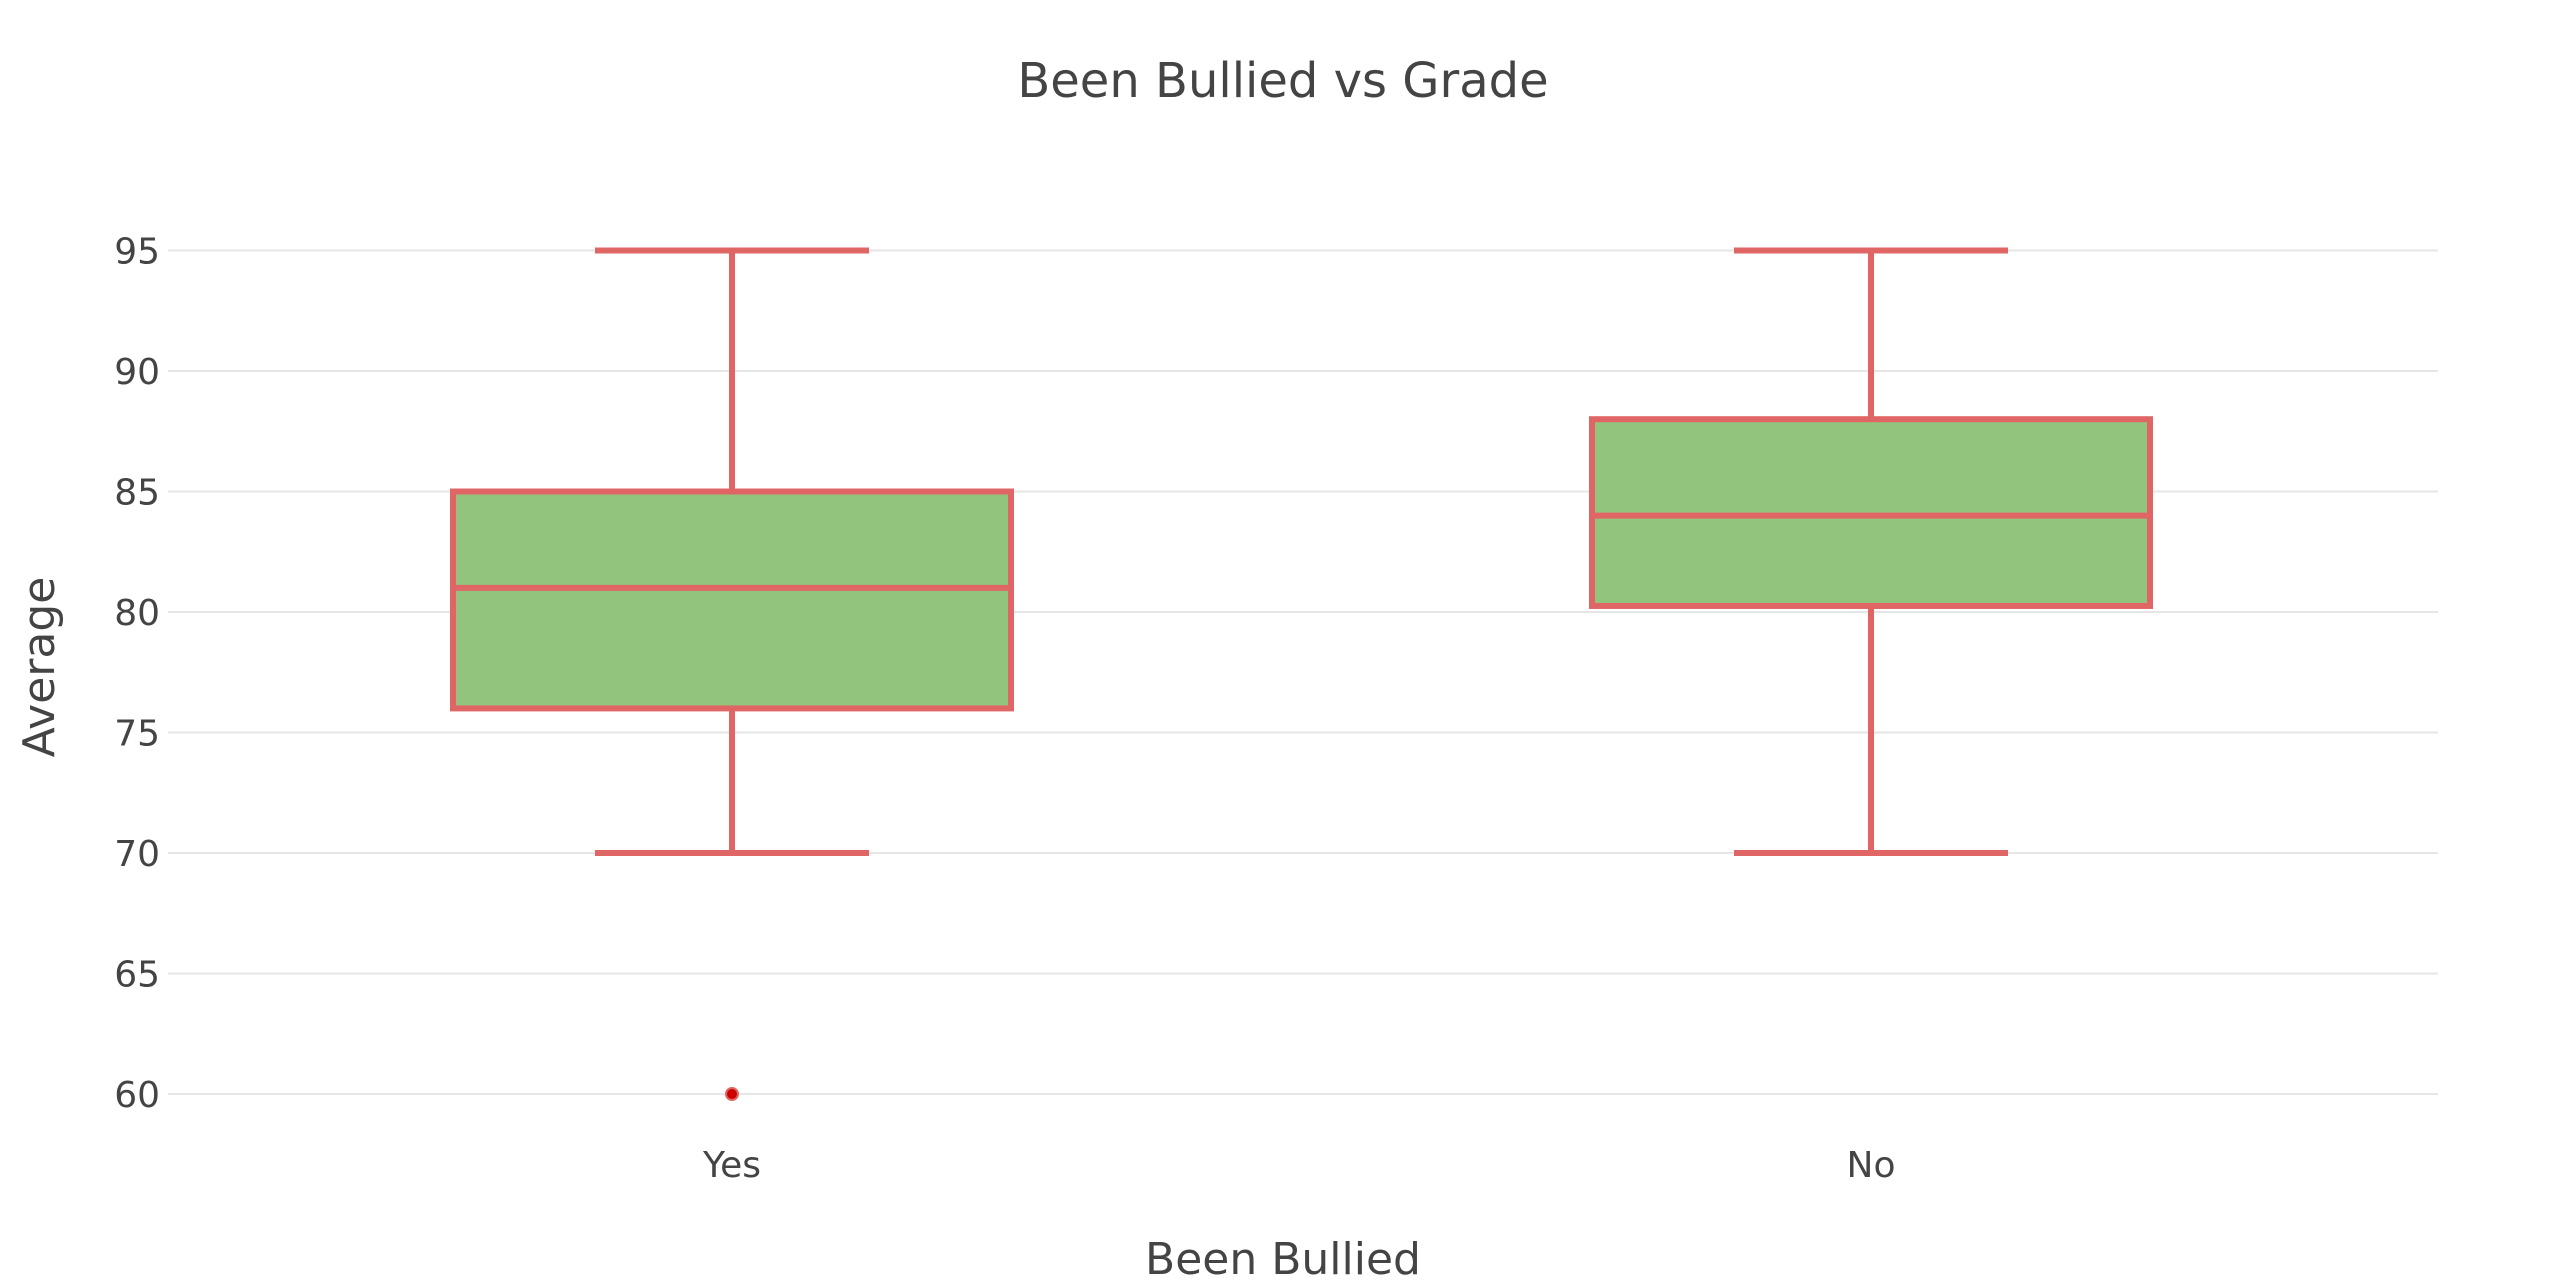  What do you see at coordinates (1299, 1165) in the screenshot?
I see `x-category-labels: Yes No` at bounding box center [1299, 1165].